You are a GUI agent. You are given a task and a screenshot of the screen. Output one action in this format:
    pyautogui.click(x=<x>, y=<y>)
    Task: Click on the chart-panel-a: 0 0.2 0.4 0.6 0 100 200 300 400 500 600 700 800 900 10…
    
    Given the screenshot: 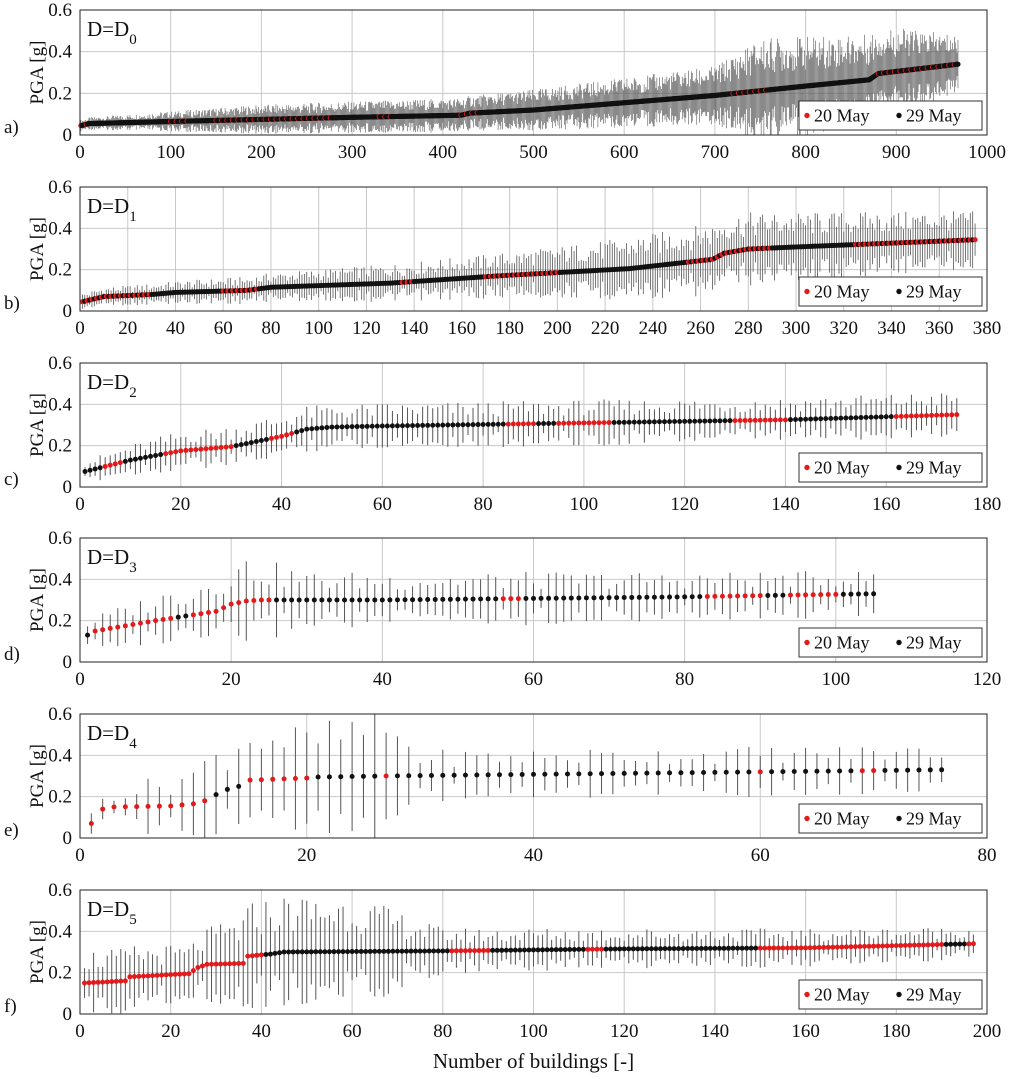 What is the action you would take?
    pyautogui.click(x=505, y=81)
    